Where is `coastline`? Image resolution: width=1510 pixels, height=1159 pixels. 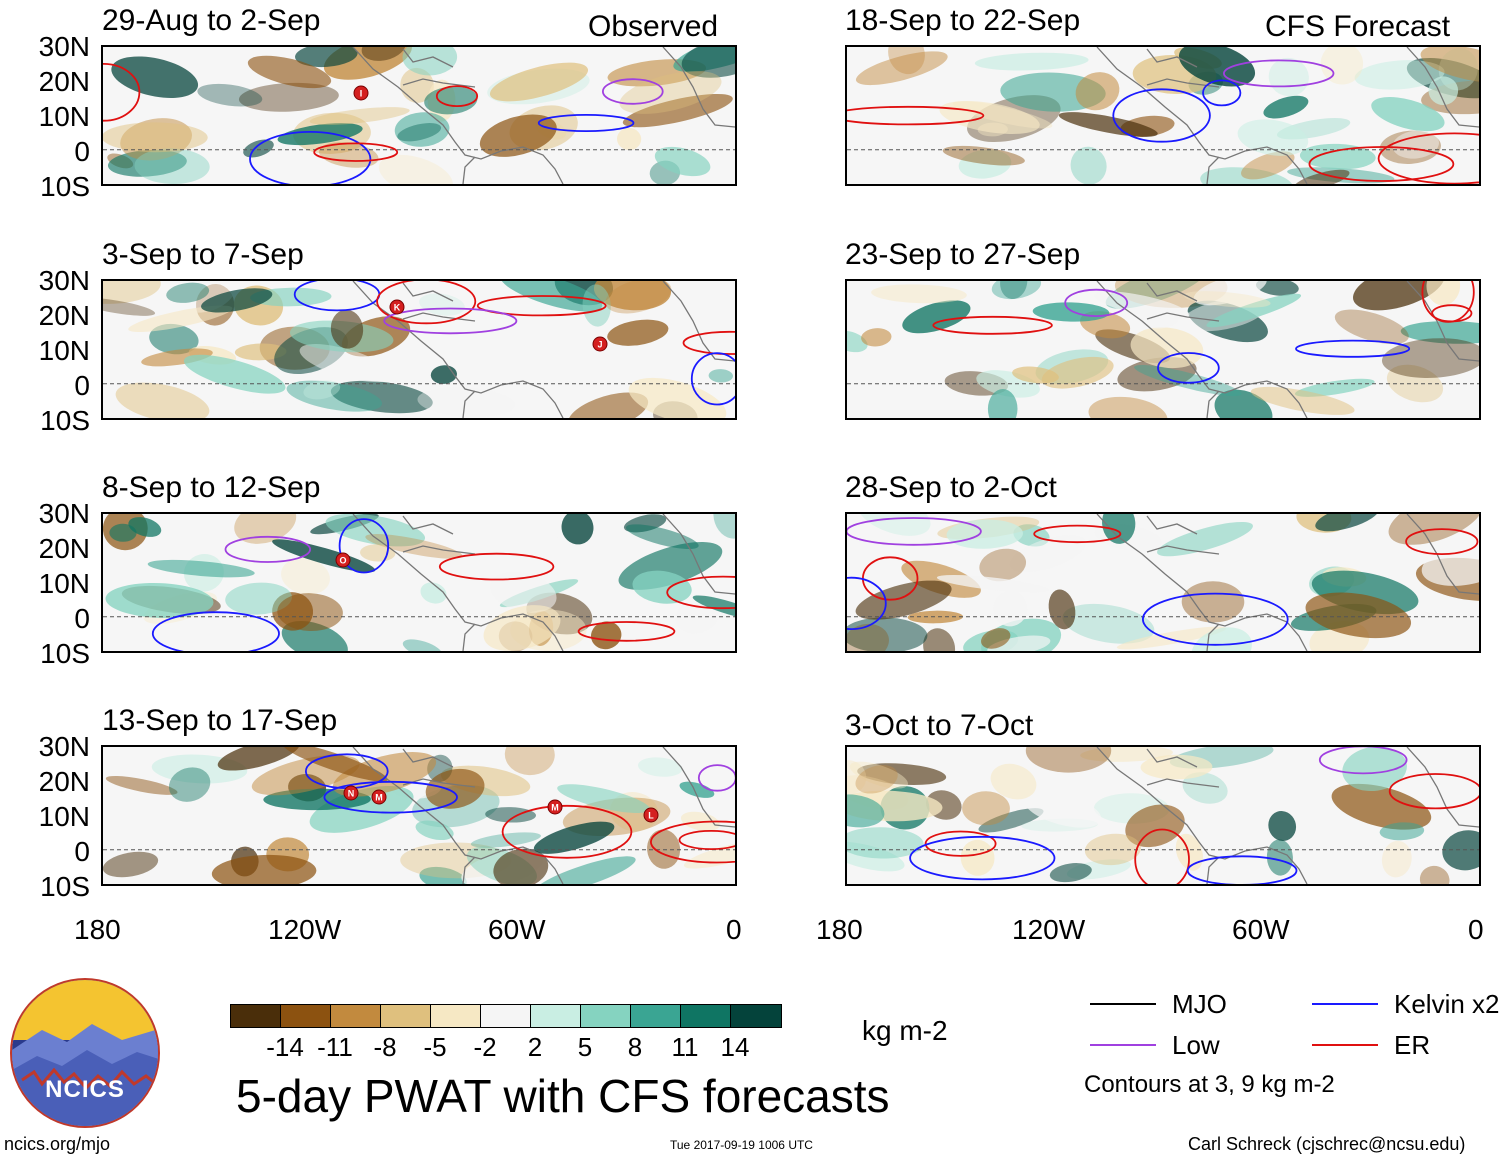 coastline is located at coordinates (1287, 815).